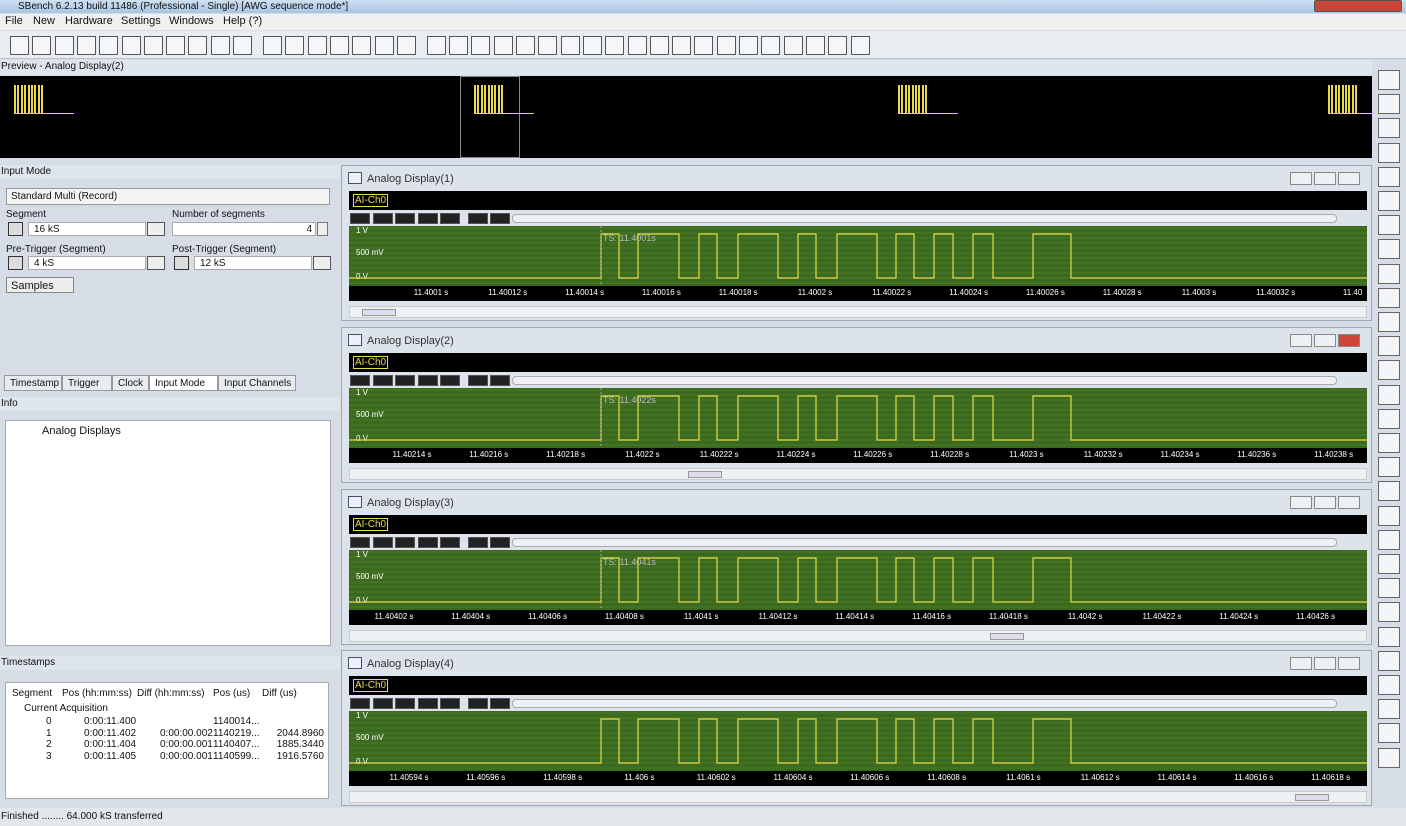  I want to click on tab: Input Channels, so click(257, 383).